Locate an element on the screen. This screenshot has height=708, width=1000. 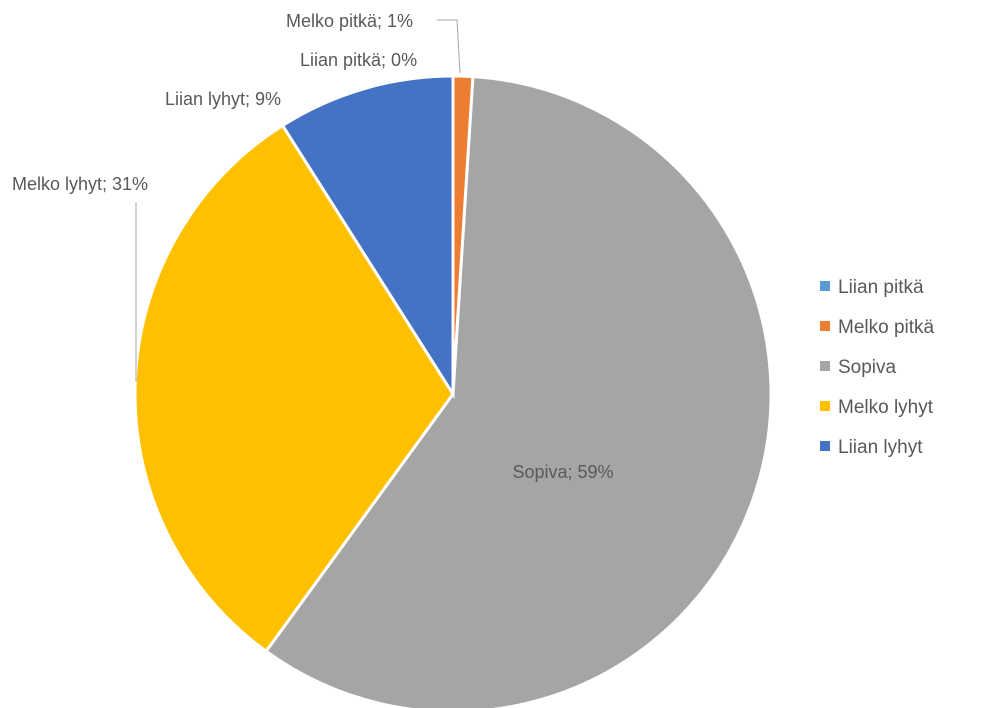
legend-label-liian-lyhyt: Liian lyhyt is located at coordinates (880, 447).